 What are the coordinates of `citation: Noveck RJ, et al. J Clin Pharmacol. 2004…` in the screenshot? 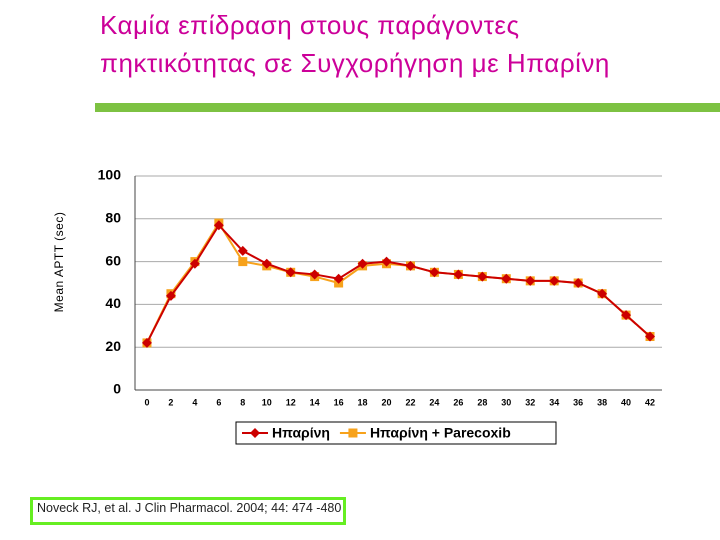 It's located at (188, 511).